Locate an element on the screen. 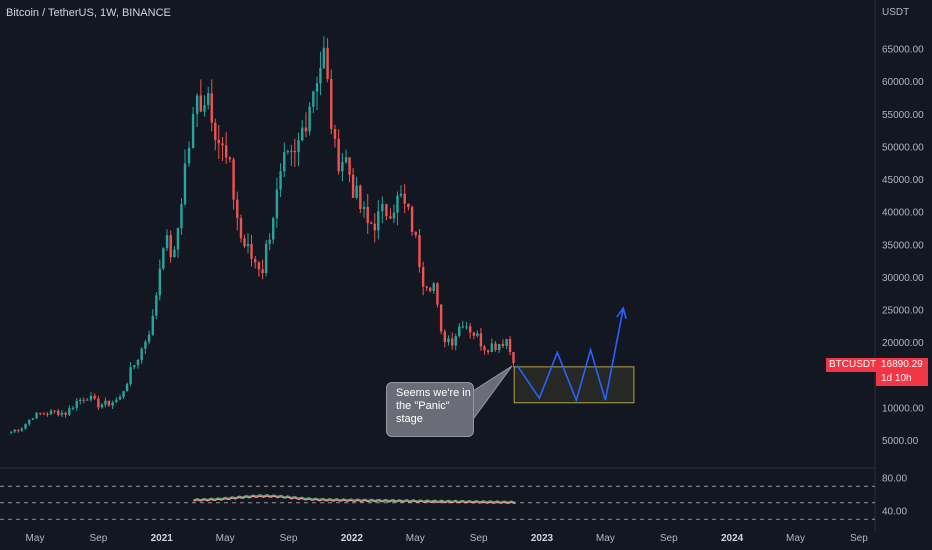 The image size is (932, 550). oscillator-pane: 80.00 40.00 is located at coordinates (453, 497).